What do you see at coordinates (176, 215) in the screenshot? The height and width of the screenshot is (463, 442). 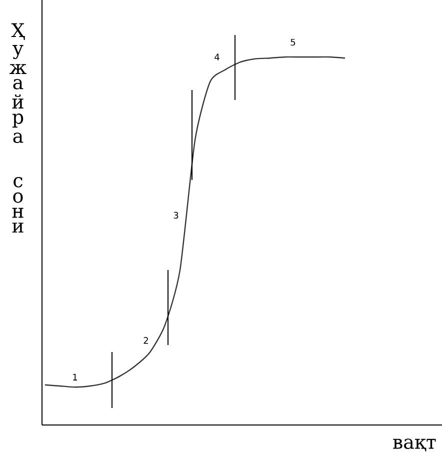 I see `annotation: 3` at bounding box center [176, 215].